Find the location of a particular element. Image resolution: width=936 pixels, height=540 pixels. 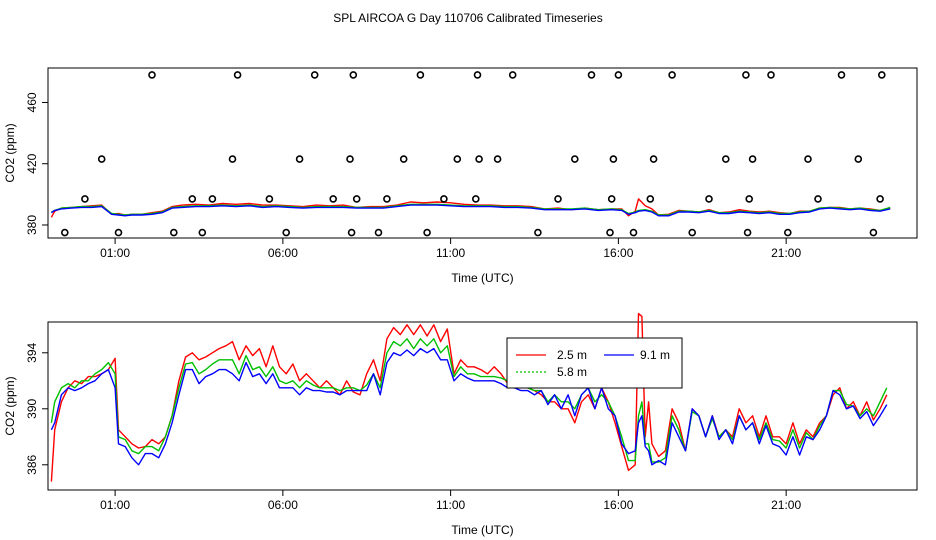

bottom-y-tick-label: 394 is located at coordinates (32, 352).